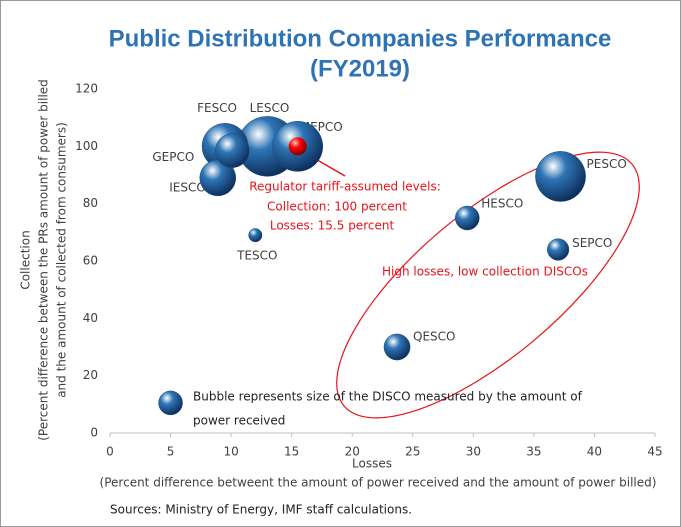 Image resolution: width=681 pixels, height=527 pixels. Describe the element at coordinates (654, 452) in the screenshot. I see `x-tick-label: 45` at that location.